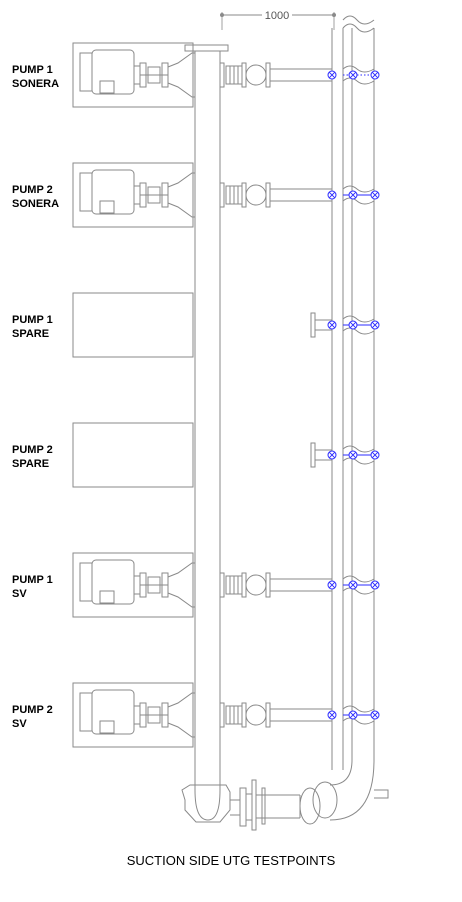 The width and height of the screenshot is (462, 902). I want to click on pump-label: PUMP 1 SPARE, so click(32, 327).